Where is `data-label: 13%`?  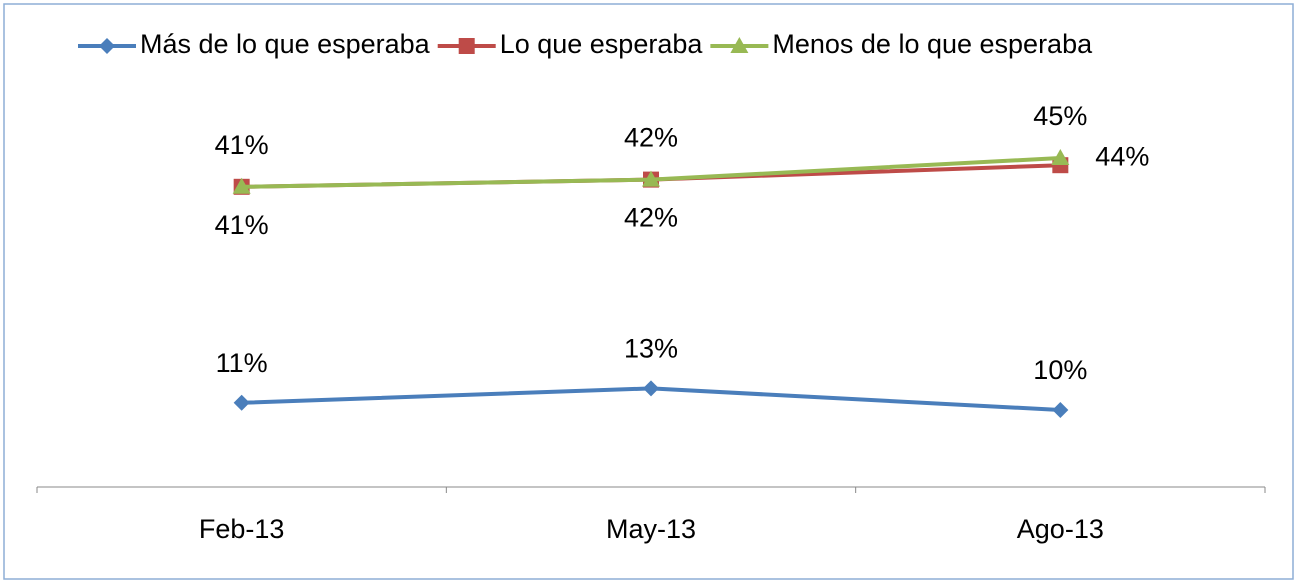
data-label: 13% is located at coordinates (651, 349).